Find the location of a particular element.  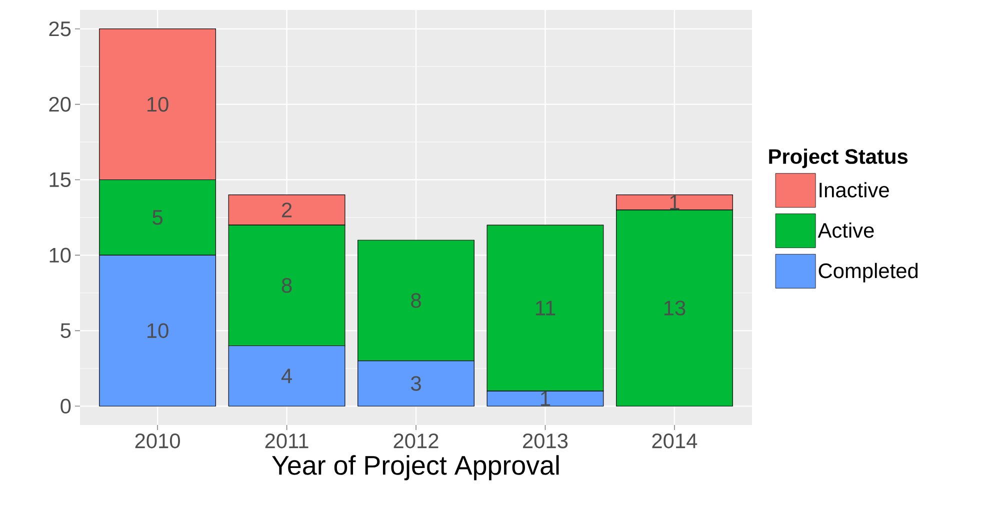

x-axis-title: Year of Project Approval is located at coordinates (415, 467).